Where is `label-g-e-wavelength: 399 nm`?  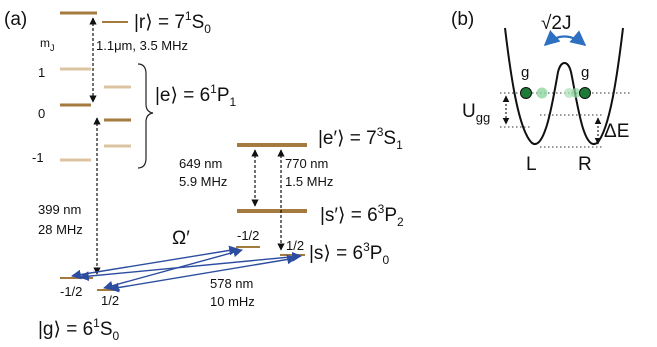 label-g-e-wavelength: 399 nm is located at coordinates (59, 209).